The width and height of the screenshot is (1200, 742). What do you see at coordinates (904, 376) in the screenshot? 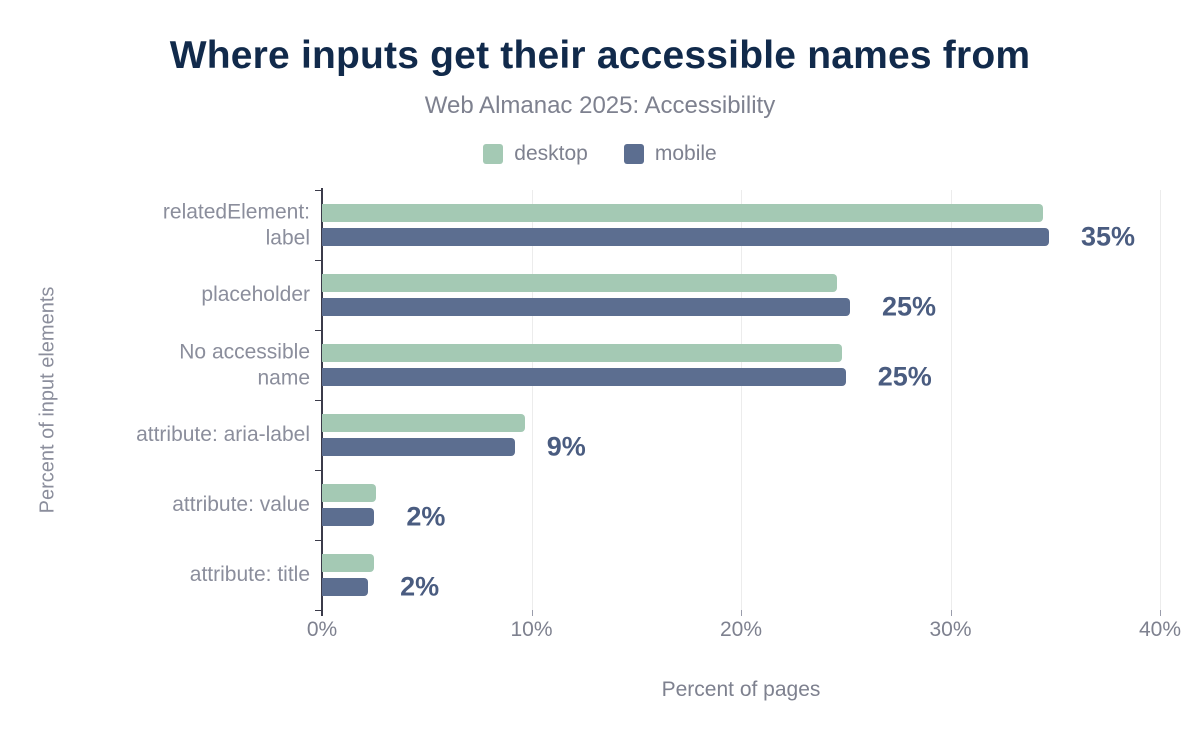
I see `value-label-2: 25%` at bounding box center [904, 376].